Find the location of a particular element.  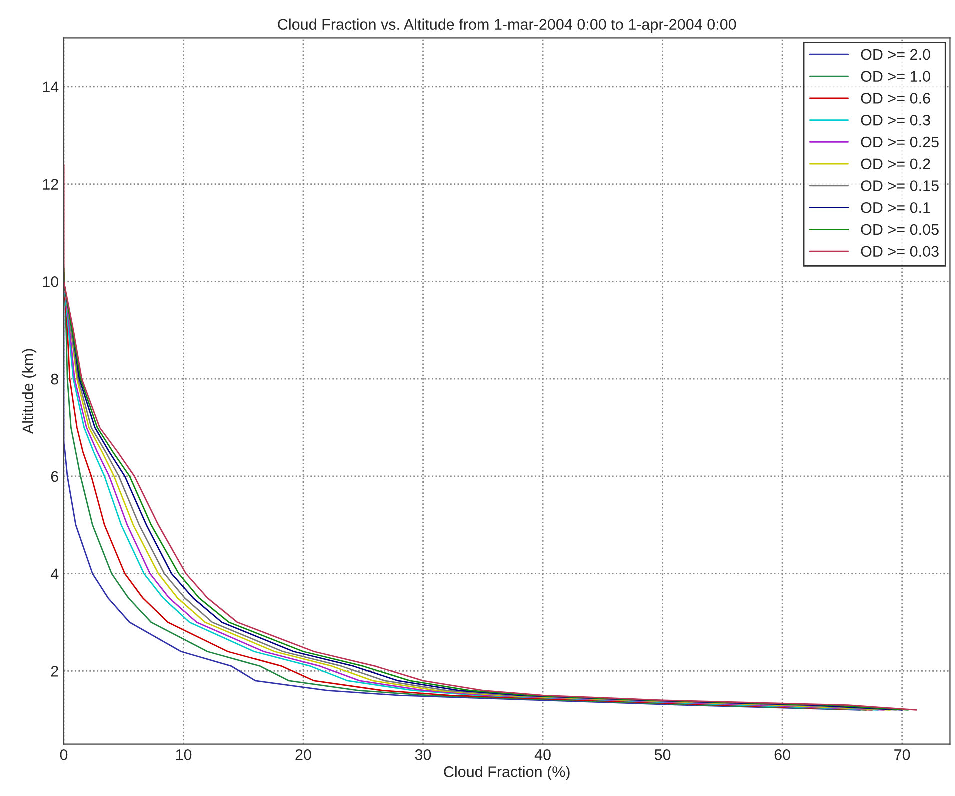

y-tick-label: 8 is located at coordinates (54, 379).